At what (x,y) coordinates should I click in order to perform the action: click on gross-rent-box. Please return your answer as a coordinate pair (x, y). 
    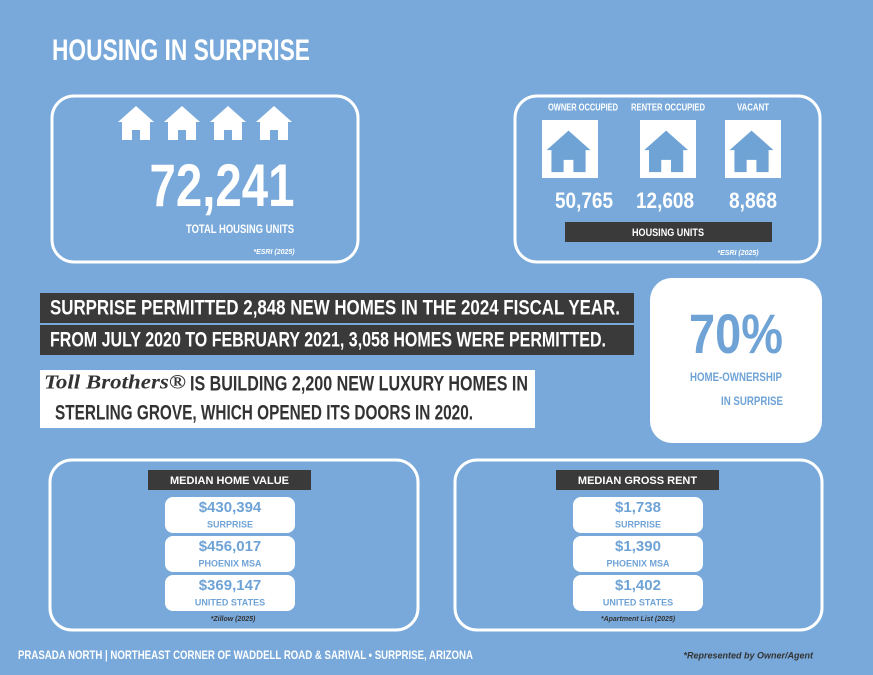
    Looking at the image, I should click on (638, 545).